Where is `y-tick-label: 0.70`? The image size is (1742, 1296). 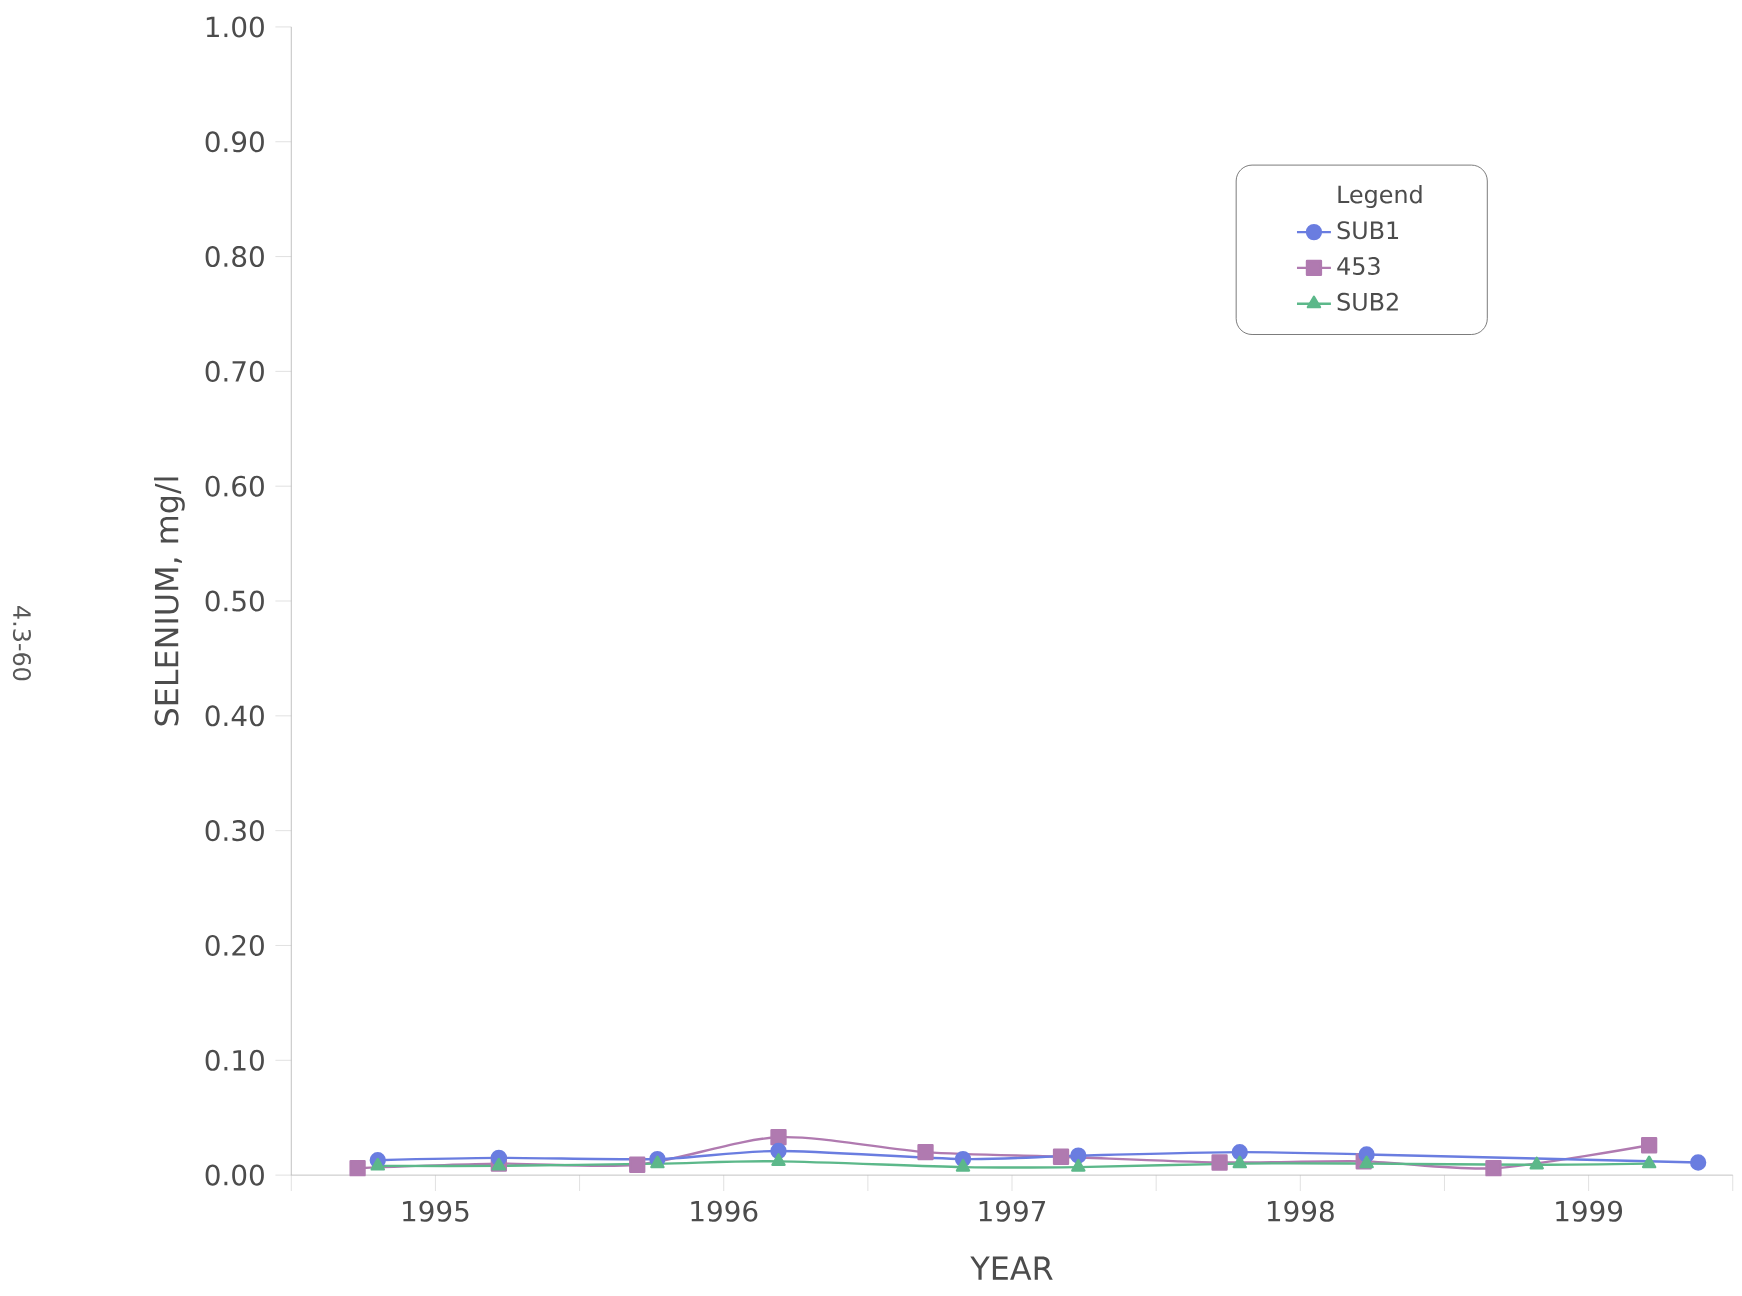 y-tick-label: 0.70 is located at coordinates (234, 371).